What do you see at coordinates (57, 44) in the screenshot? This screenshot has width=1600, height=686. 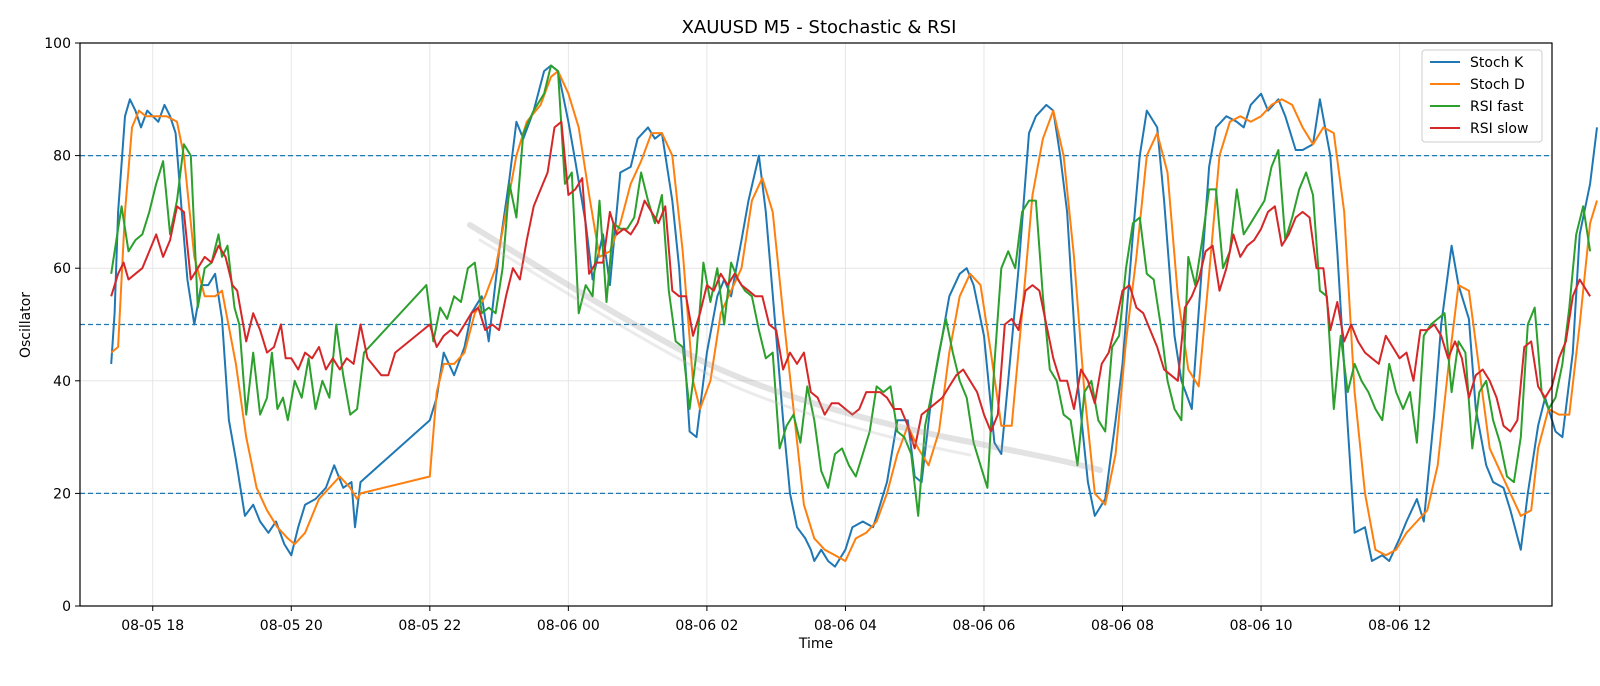 I see `y-tick-label: 100` at bounding box center [57, 44].